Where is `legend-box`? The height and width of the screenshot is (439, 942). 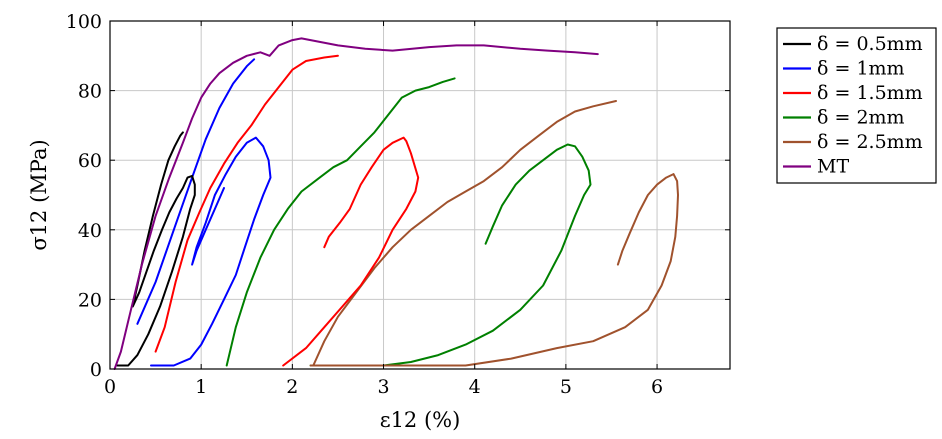
legend-box is located at coordinates (856, 105).